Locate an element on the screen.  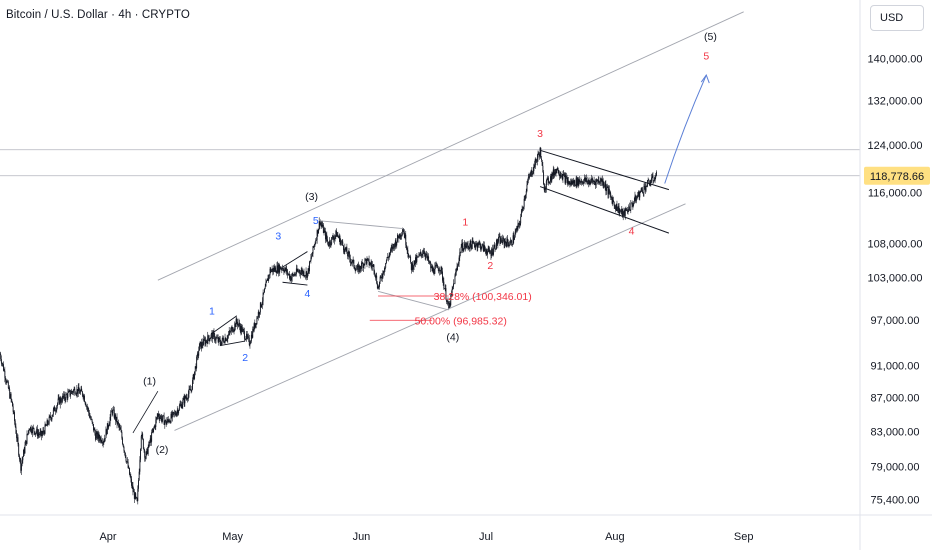
wedge-top-line is located at coordinates (361, 225).